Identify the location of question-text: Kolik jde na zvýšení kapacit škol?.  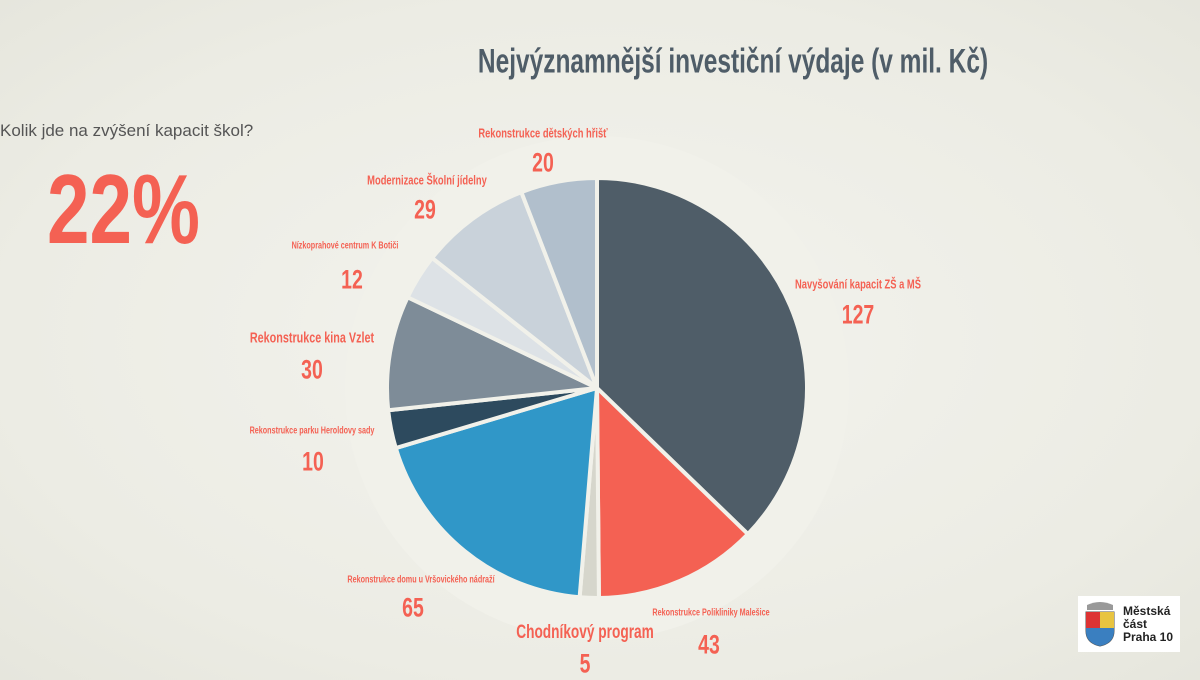
(127, 130).